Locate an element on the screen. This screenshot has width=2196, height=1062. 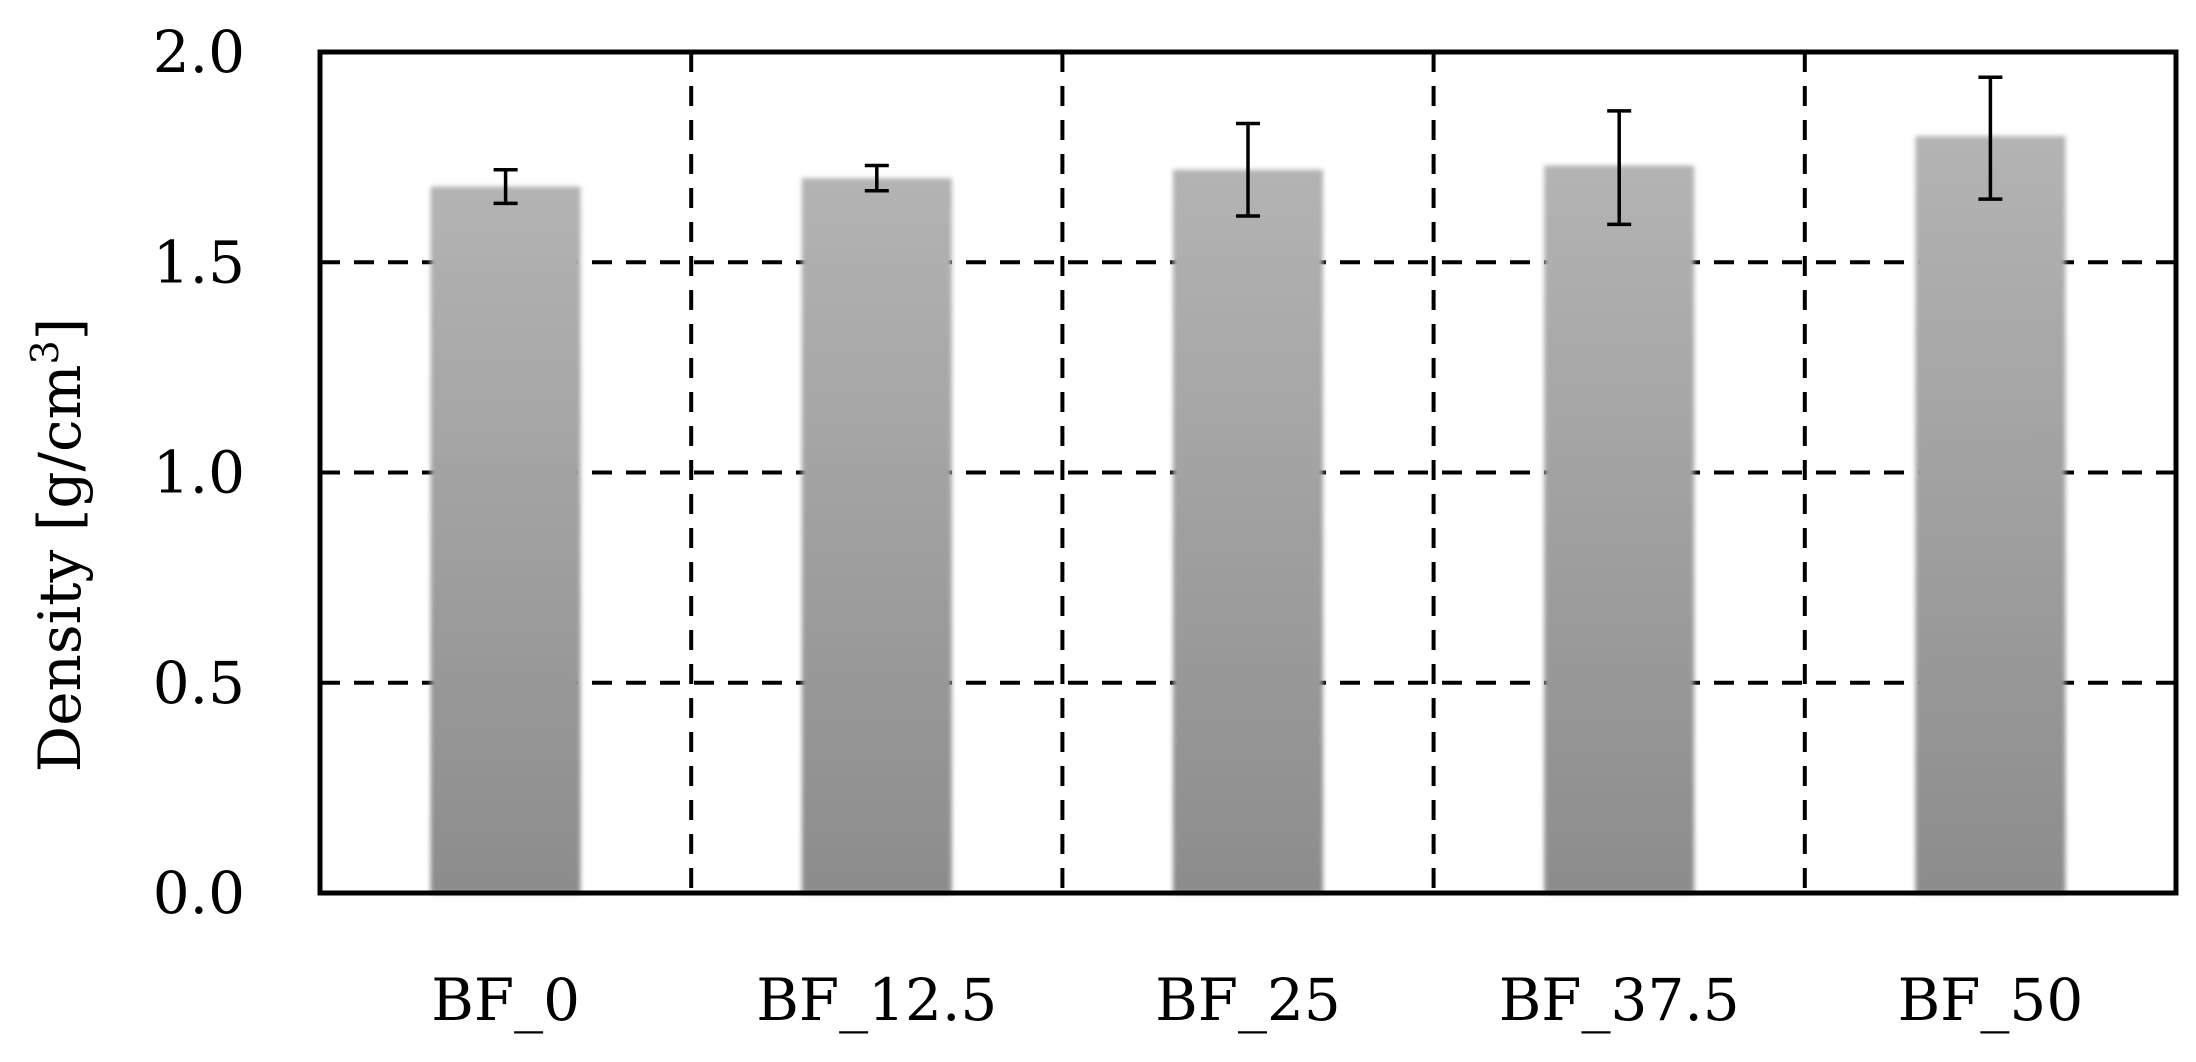
y-axis-title: Density [g/cm3] is located at coordinates (58, 545).